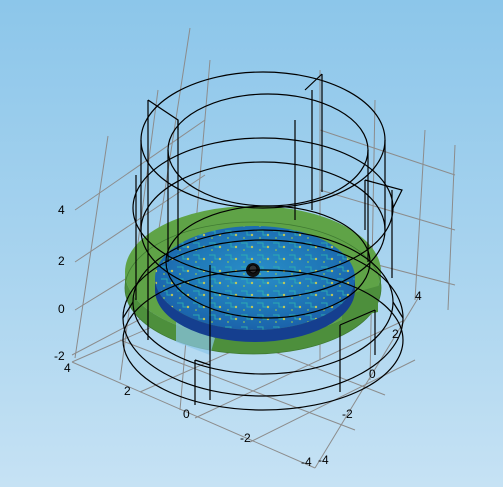  What do you see at coordinates (255, 284) in the screenshot?
I see `solution-surface` at bounding box center [255, 284].